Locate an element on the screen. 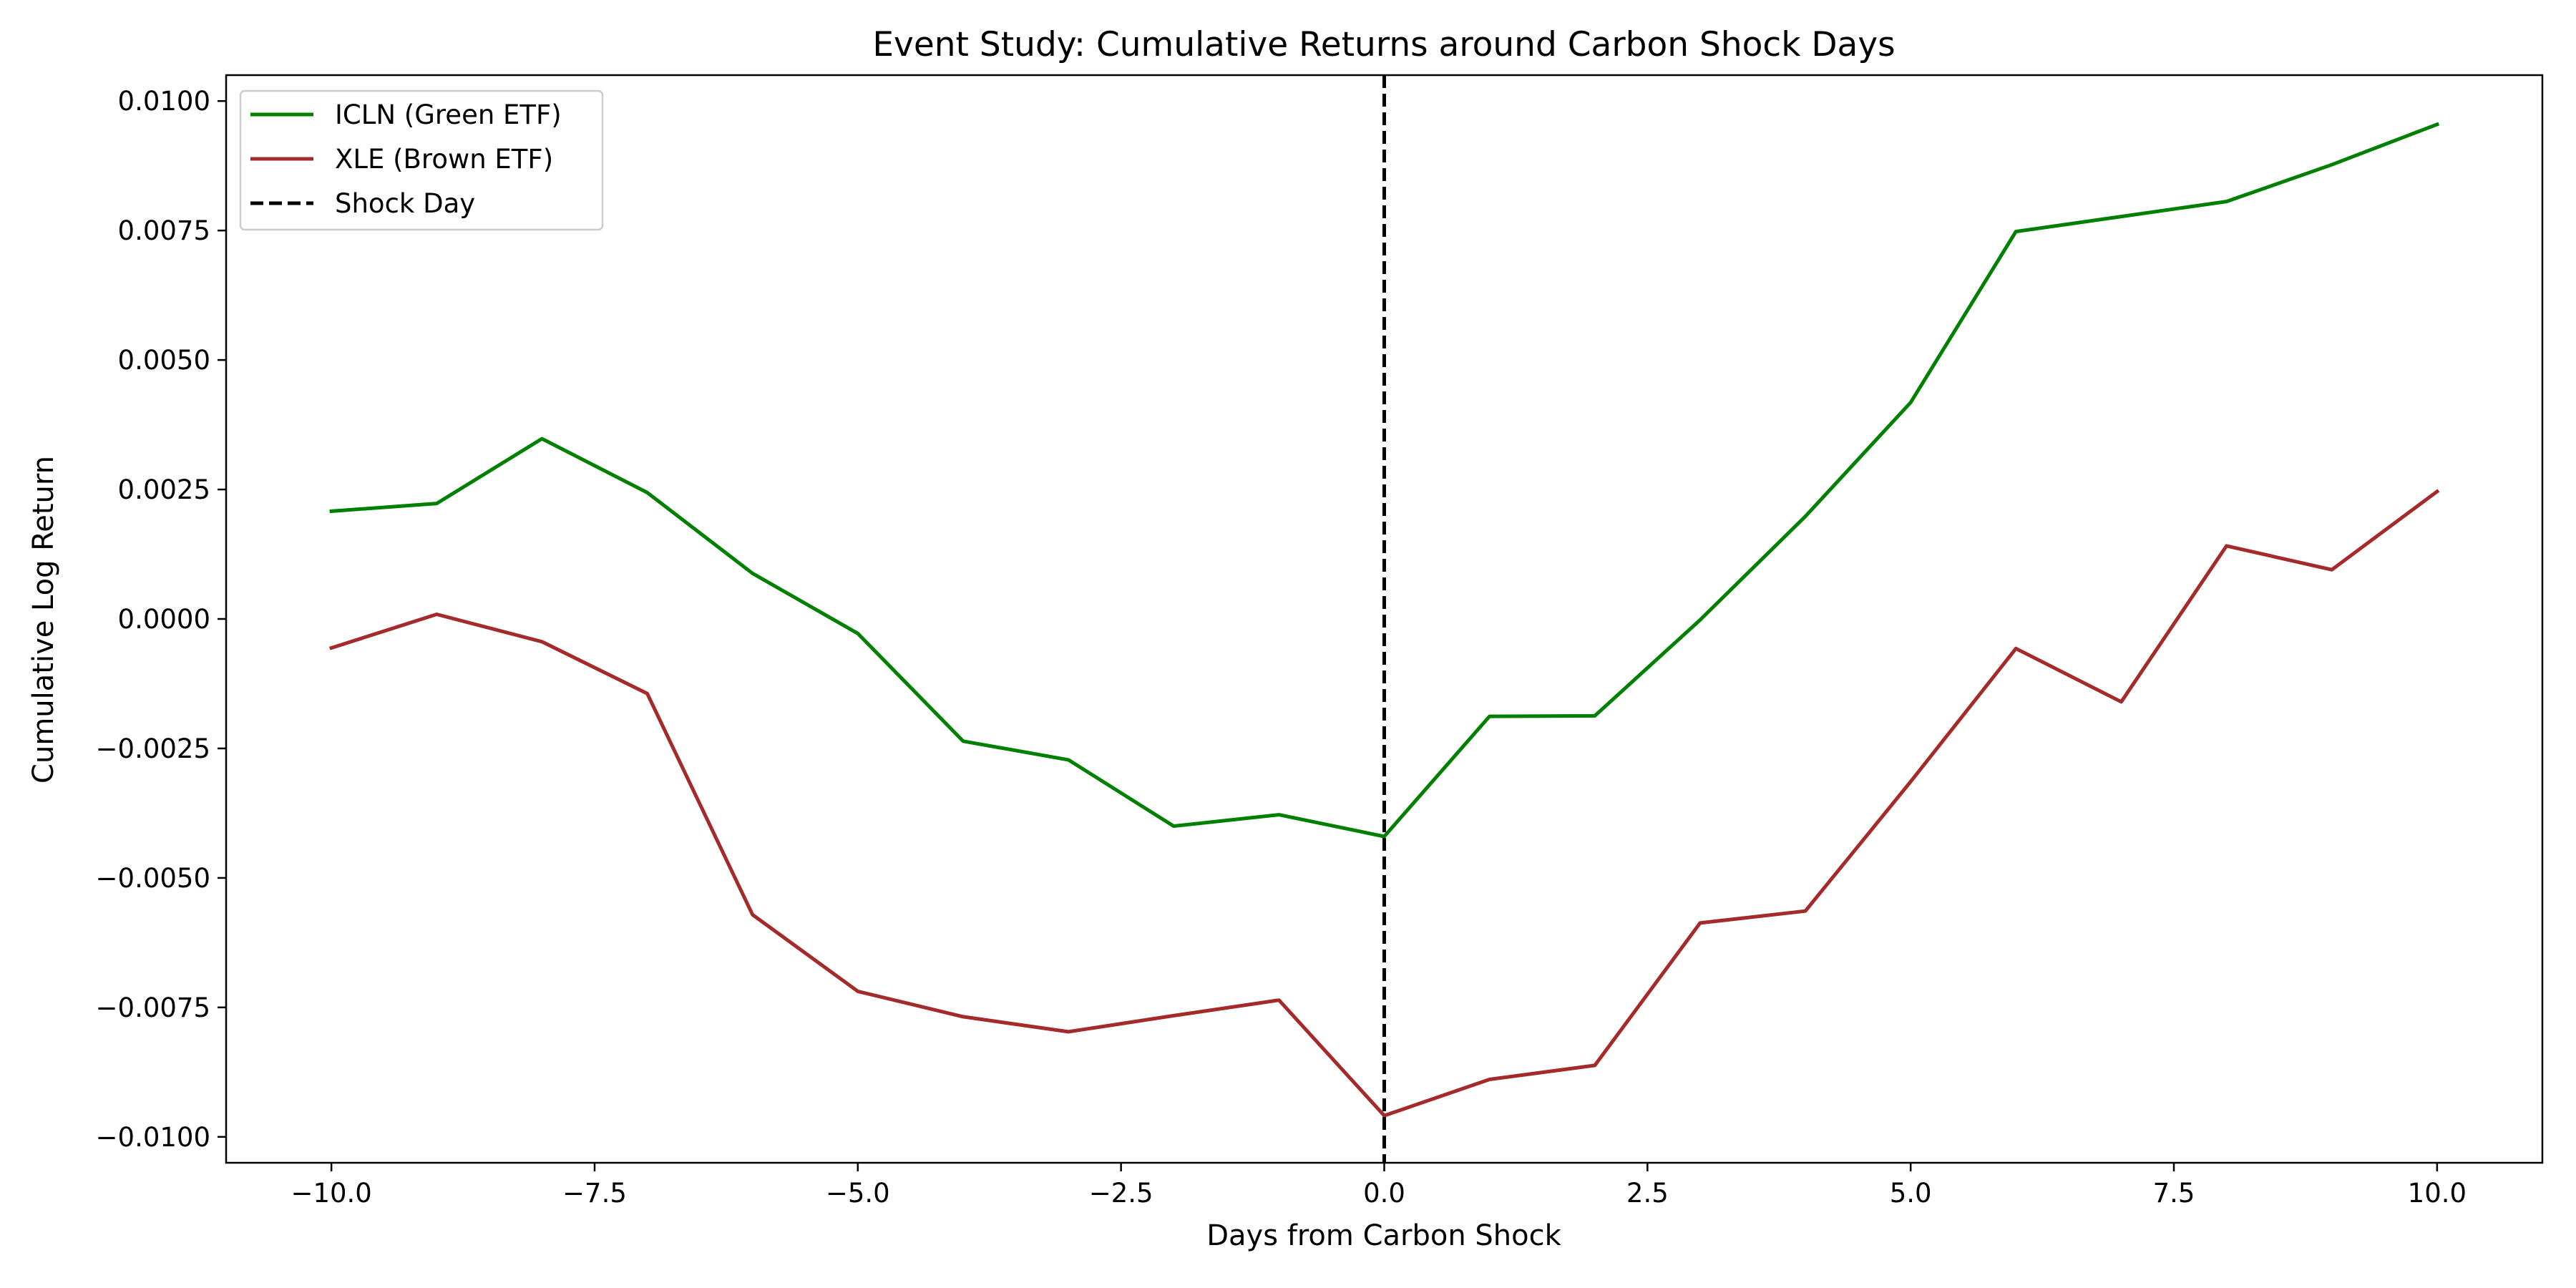 The image size is (2576, 1288). x-axis: −10.0 −7.5 −5.0 −2.5 0.0 2.5 5.0 7.5 10.0 is located at coordinates (1379, 1186).